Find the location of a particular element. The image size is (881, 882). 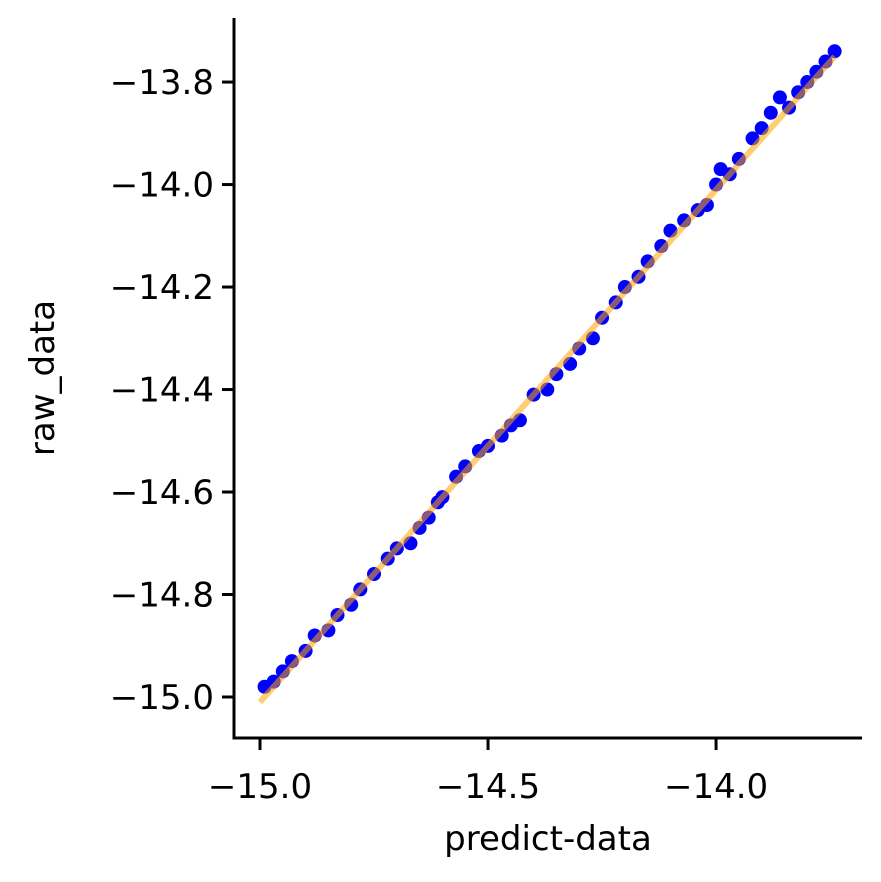

x-axis-label: predict-data is located at coordinates (548, 839).